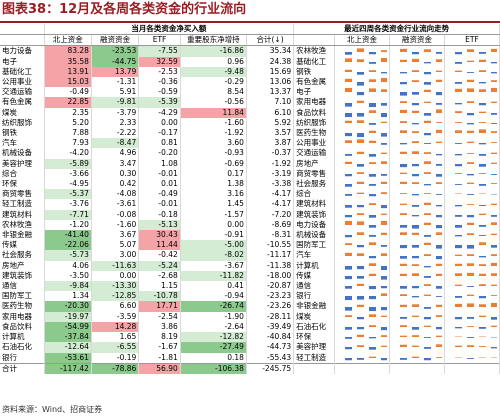 This screenshot has width=500, height=419. Describe the element at coordinates (250, 102) in the screenshot. I see `table-row: 有色金属 22.85 -9.81 -5.39 -0.56 7.10 家用电器` at that location.